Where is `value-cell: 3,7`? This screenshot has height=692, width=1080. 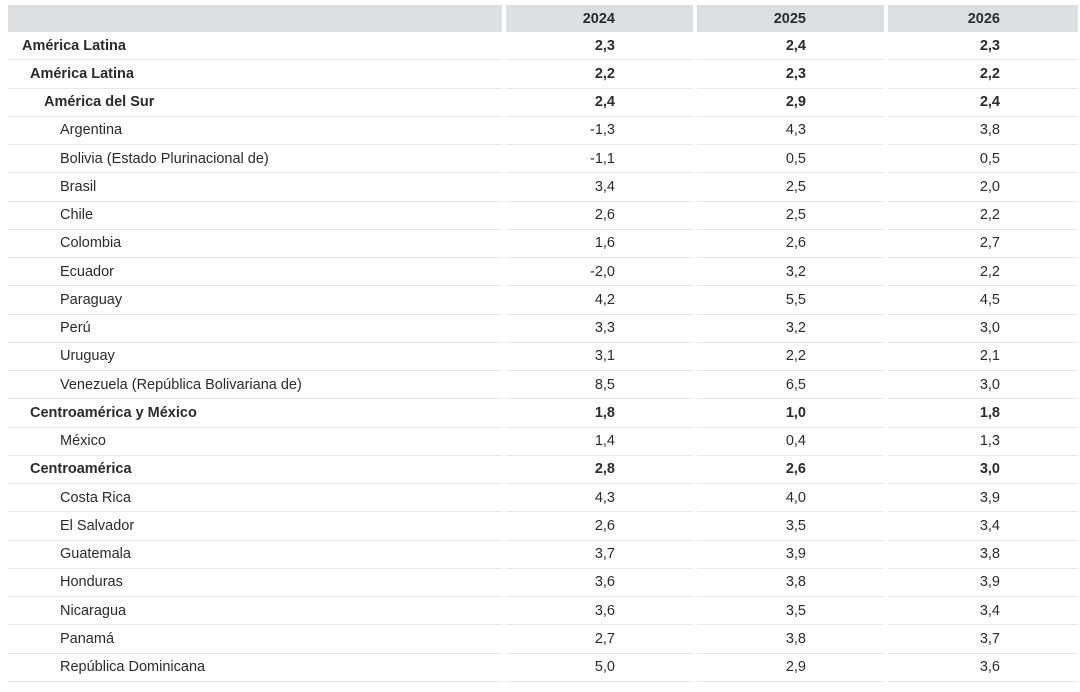
value-cell: 3,7 is located at coordinates (981, 639).